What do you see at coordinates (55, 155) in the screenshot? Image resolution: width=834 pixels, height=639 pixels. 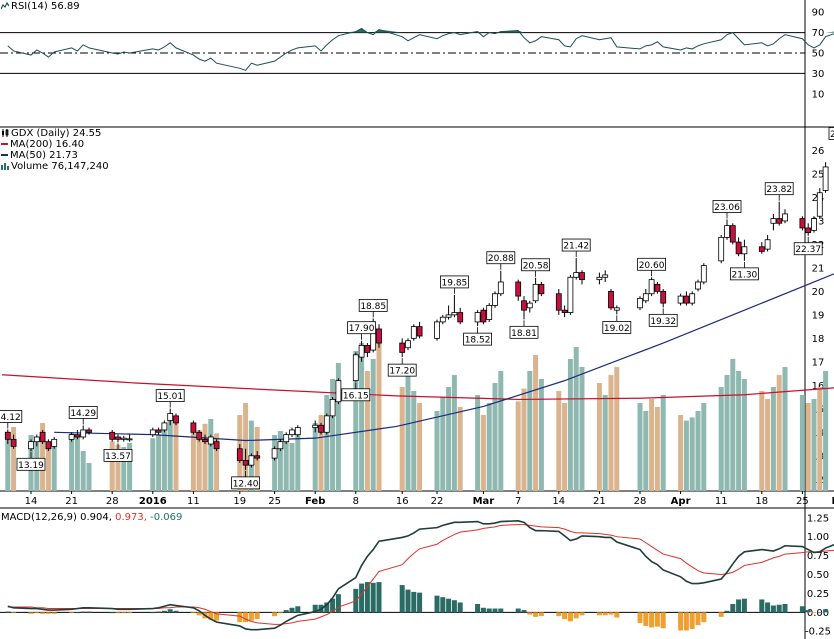 I see `ma50-legend-row: MA(50) 21.73` at bounding box center [55, 155].